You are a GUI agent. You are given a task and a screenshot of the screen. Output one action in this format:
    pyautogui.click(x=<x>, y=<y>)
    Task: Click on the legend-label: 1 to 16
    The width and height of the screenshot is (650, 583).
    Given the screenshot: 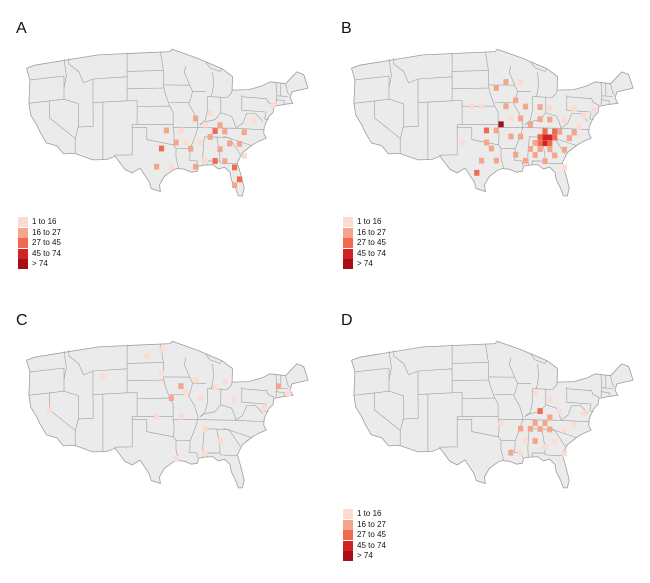 What is the action you would take?
    pyautogui.click(x=44, y=222)
    